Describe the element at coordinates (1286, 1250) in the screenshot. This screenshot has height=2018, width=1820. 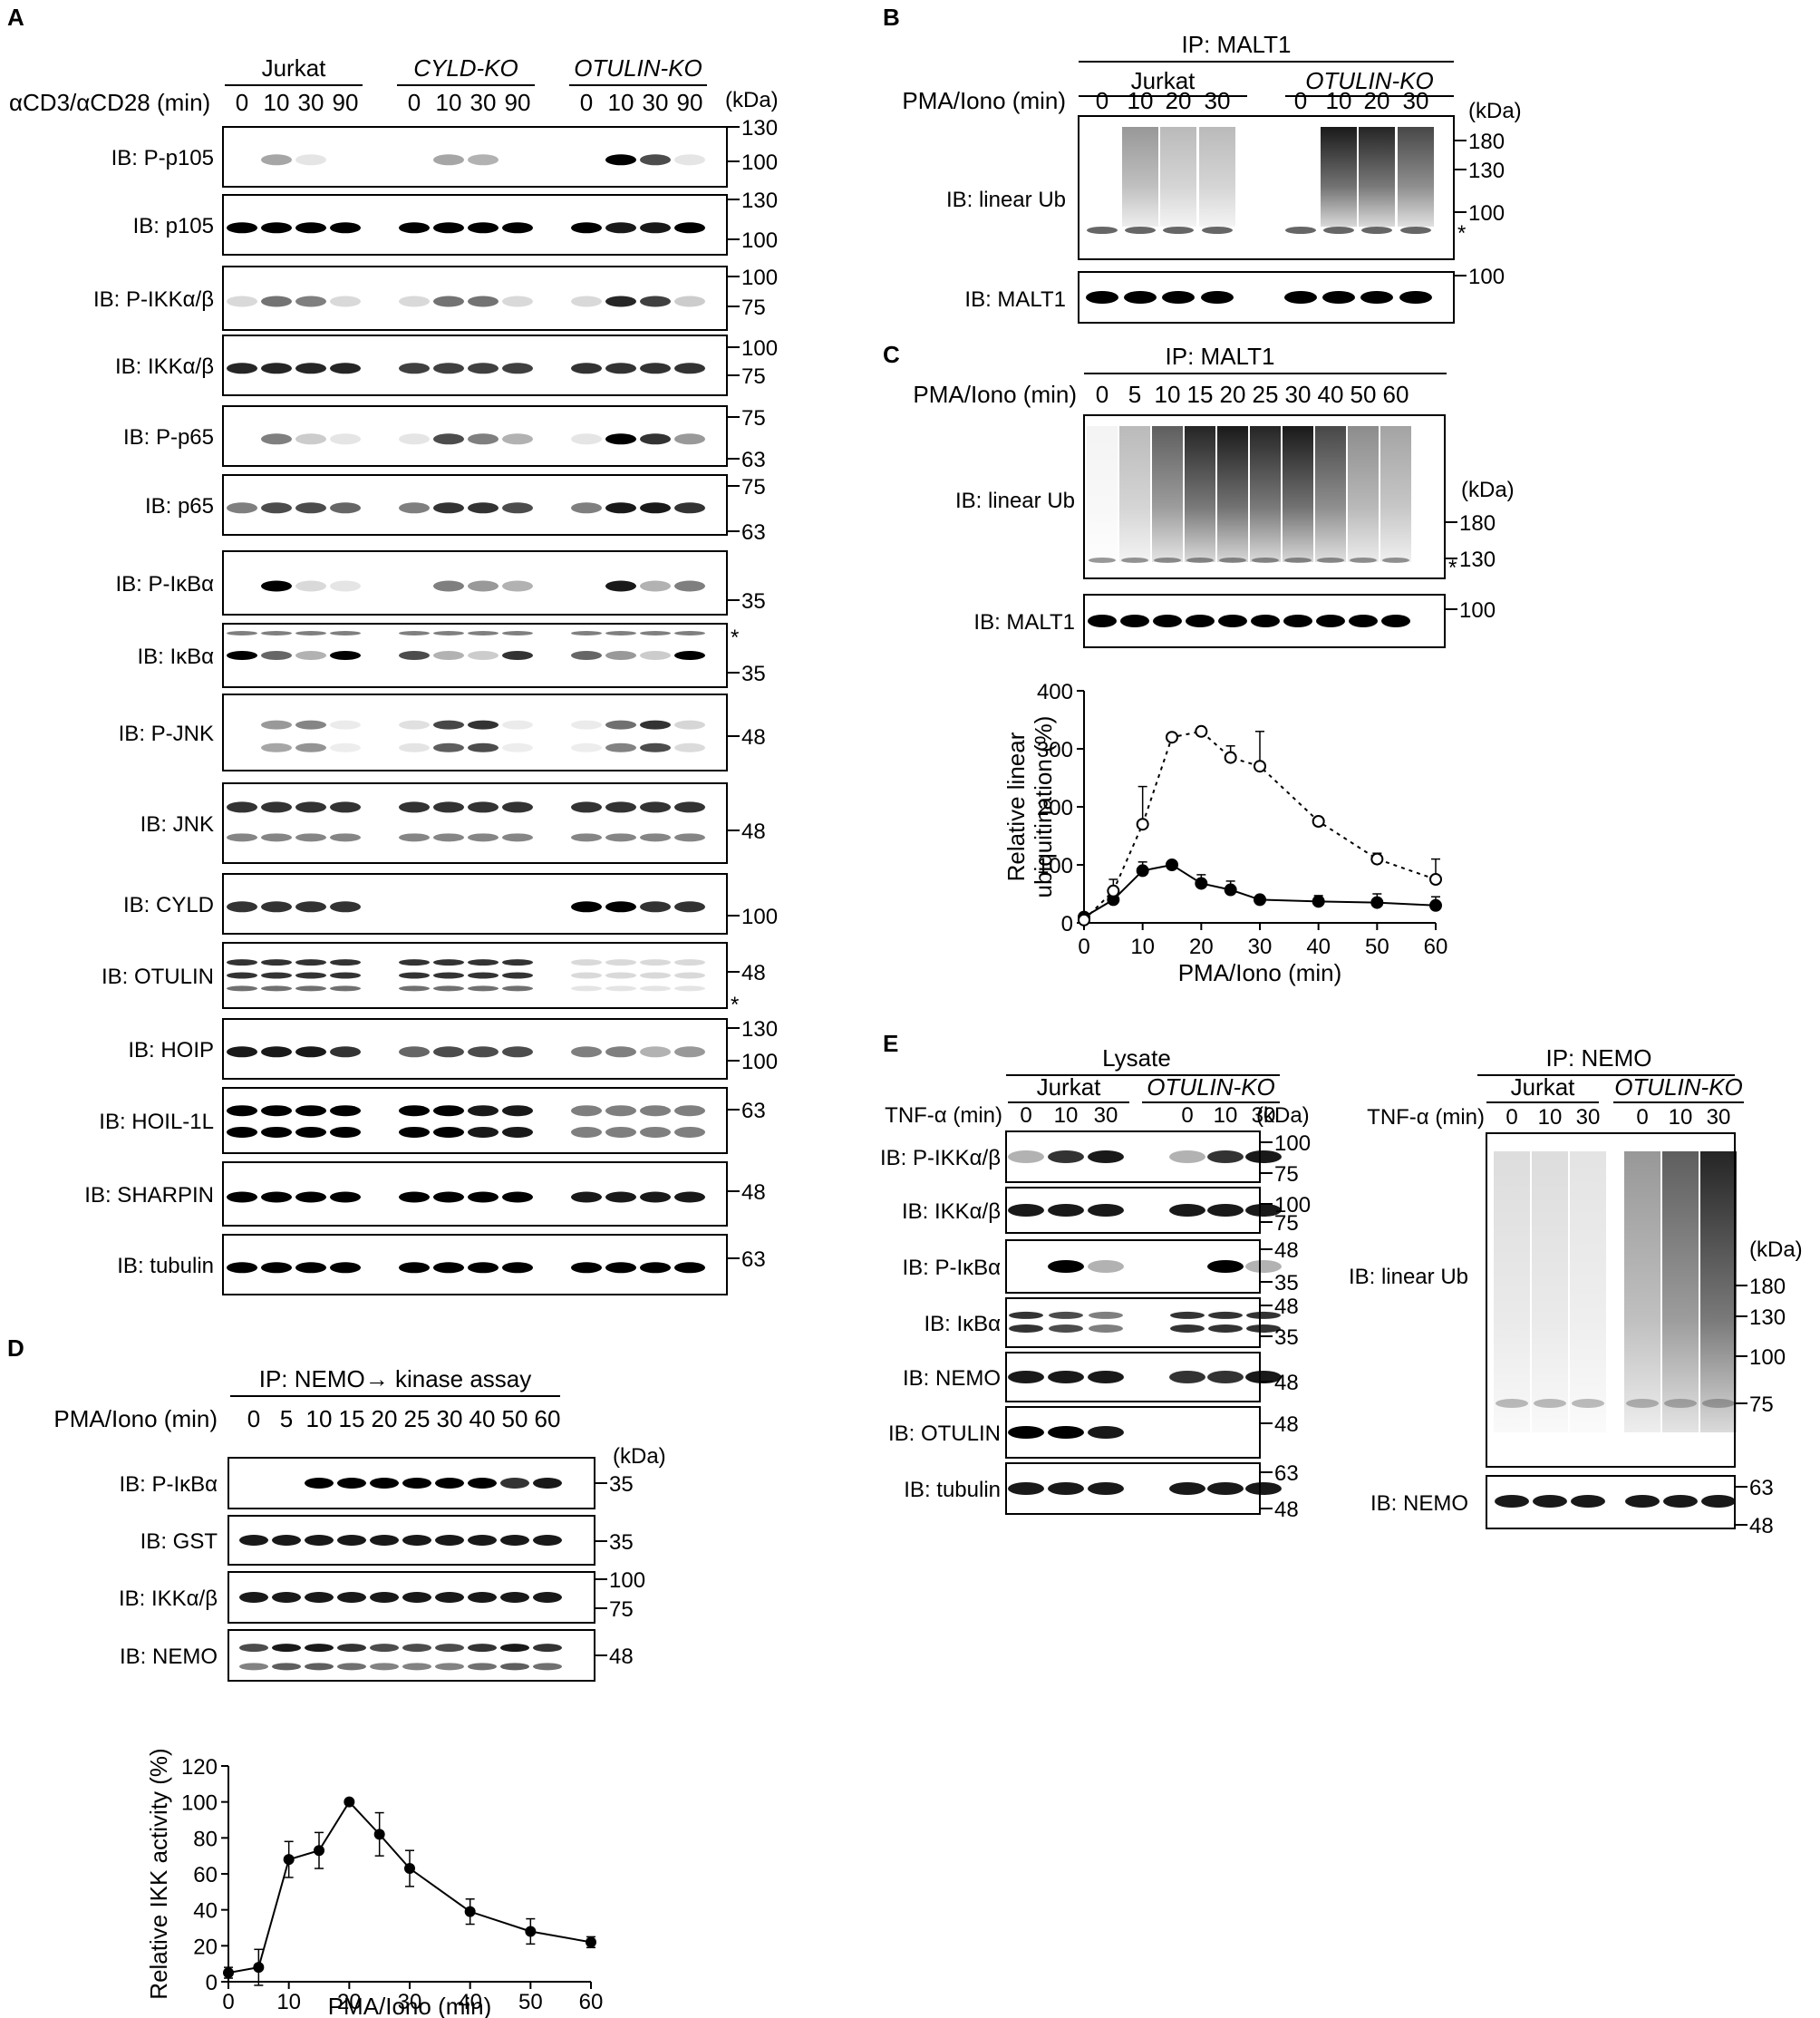
I see `mw-marker: 48` at that location.